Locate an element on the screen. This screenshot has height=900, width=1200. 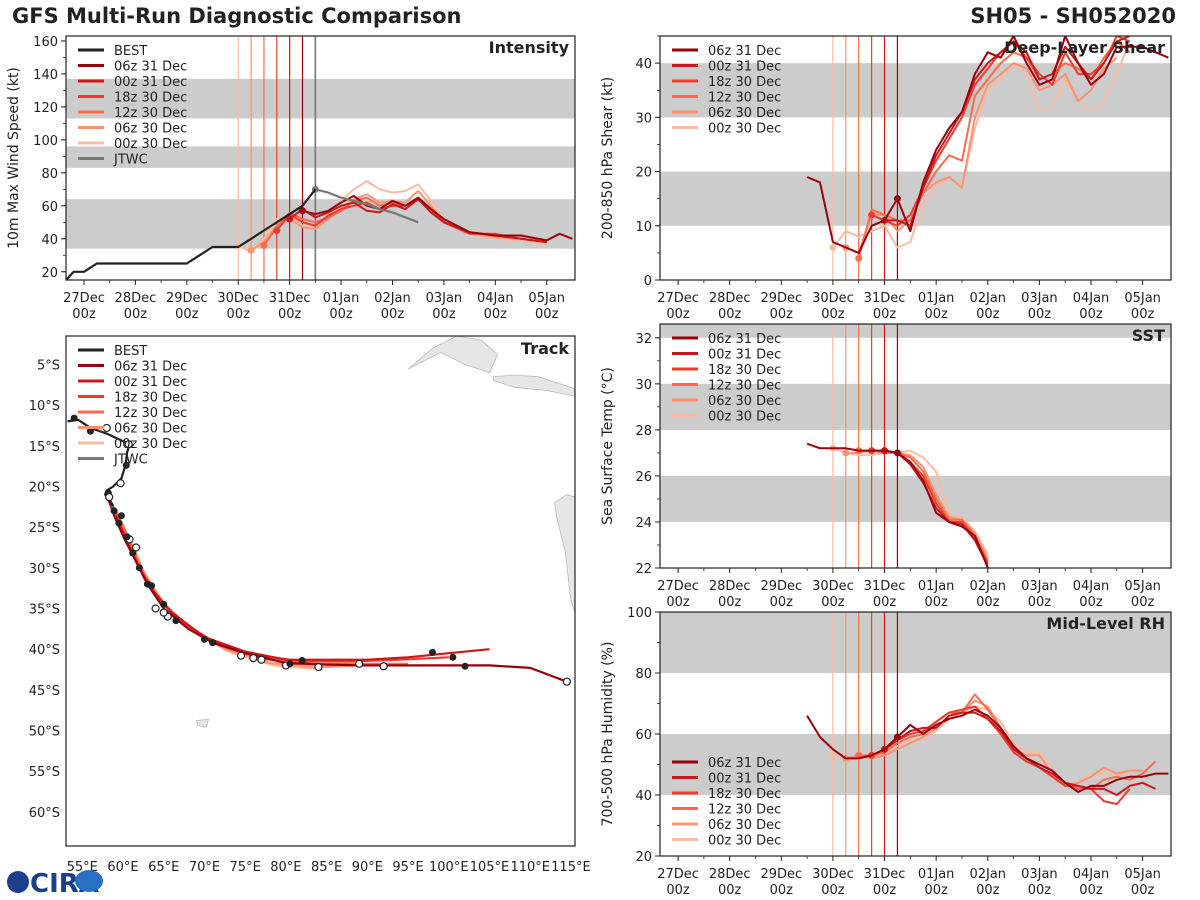
shear-title: Deep-Layer Shear is located at coordinates (1084, 47).